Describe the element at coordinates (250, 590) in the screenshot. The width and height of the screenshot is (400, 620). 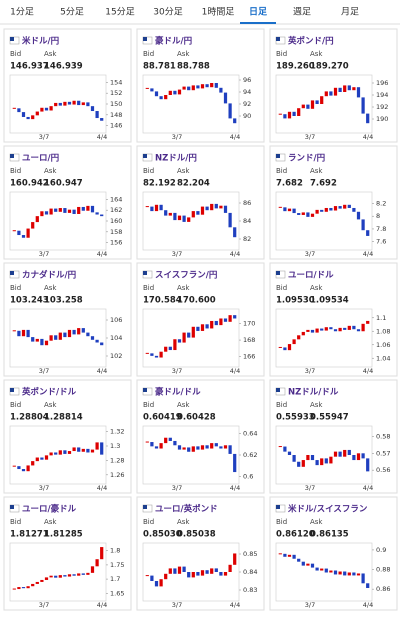
I see `y-tick-label: 0.83` at that location.